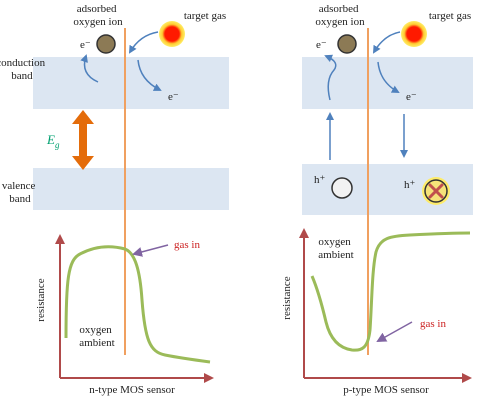 This screenshot has width=480, height=400. I want to click on n-conduction-band, so click(131, 83).